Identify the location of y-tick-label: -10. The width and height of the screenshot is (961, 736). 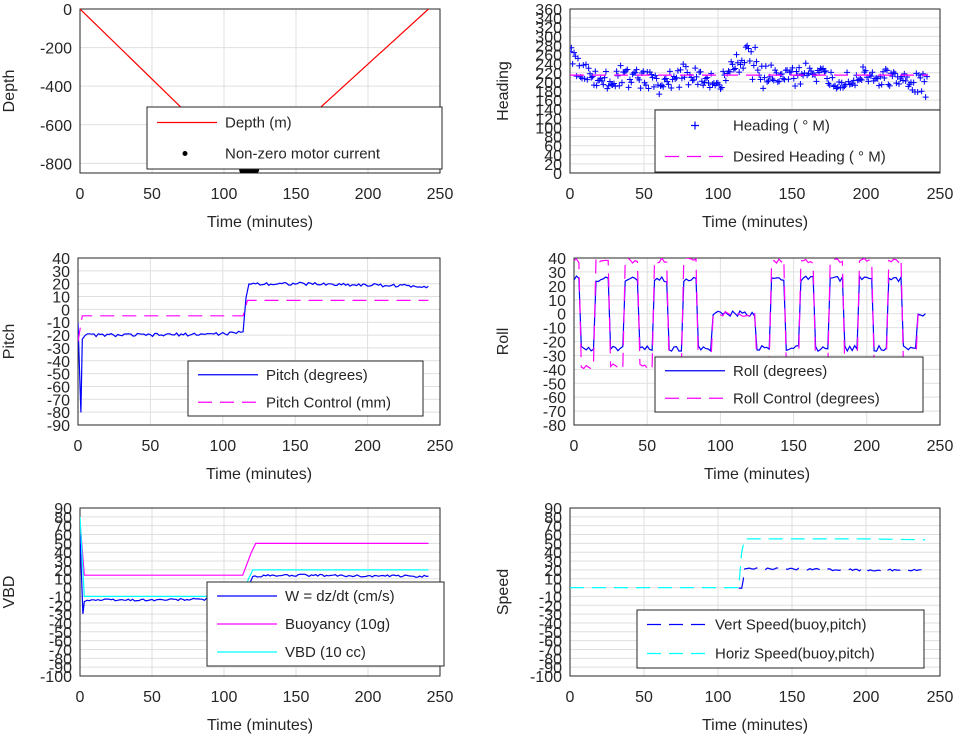
(554, 329).